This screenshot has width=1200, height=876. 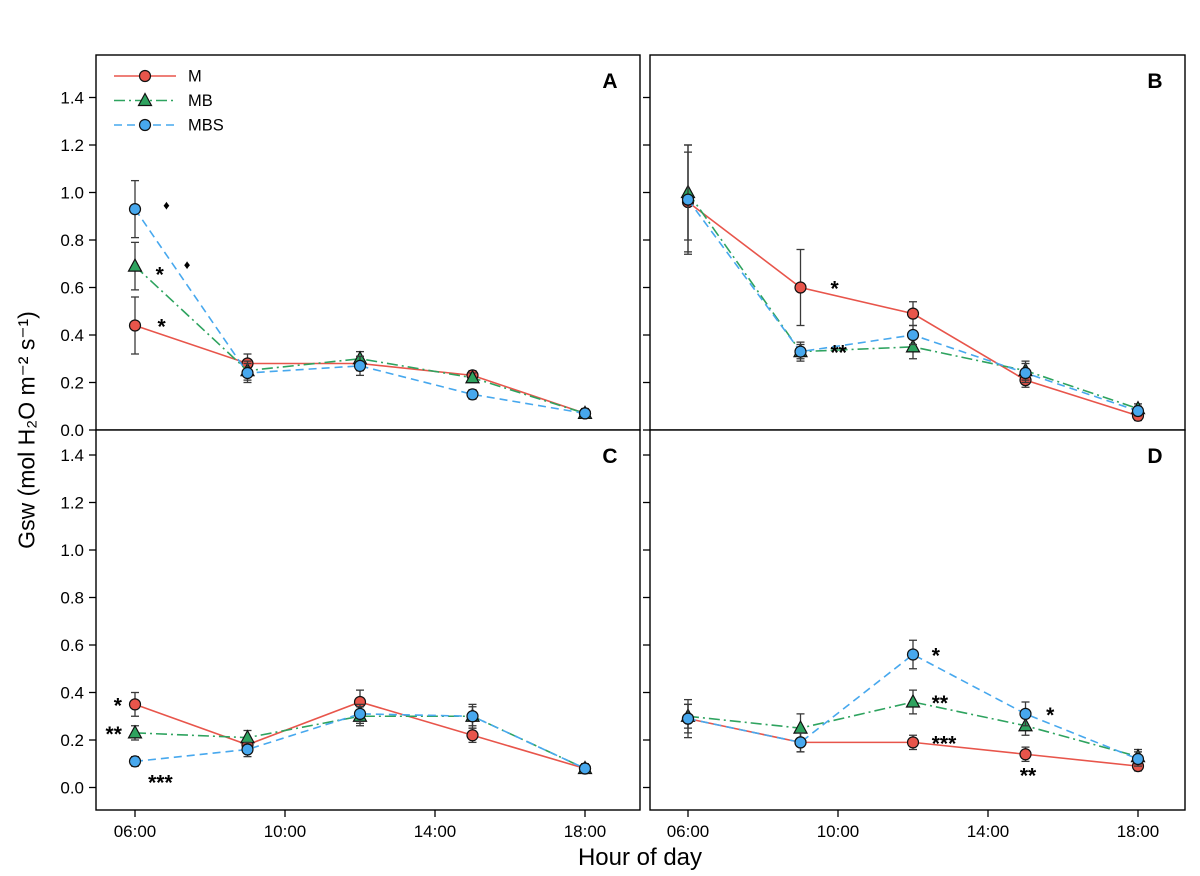 I want to click on legend-label-mb: MB, so click(x=200, y=101).